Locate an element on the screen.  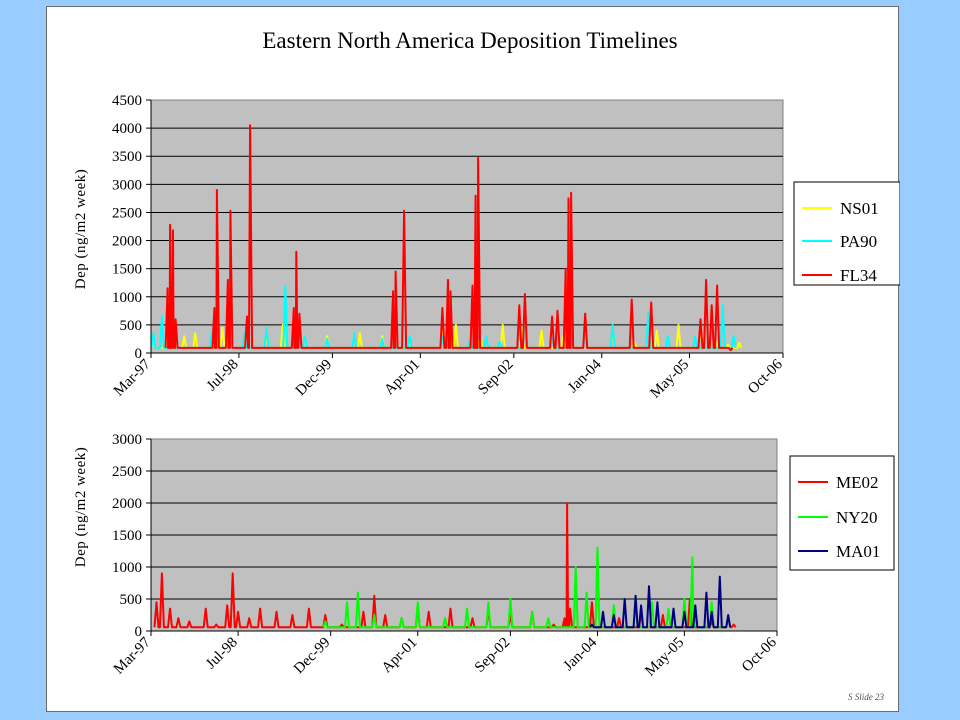
legend-label-ny20: NY20 is located at coordinates (857, 517).